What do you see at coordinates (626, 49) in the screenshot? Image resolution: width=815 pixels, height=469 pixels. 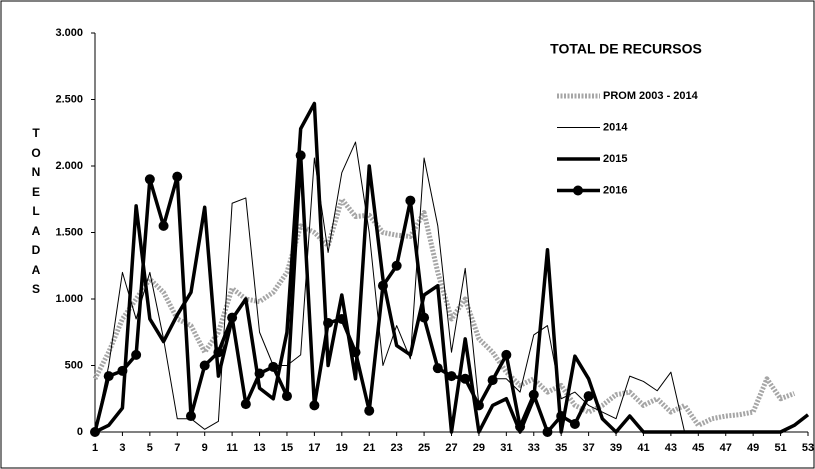 I see `chart-title: TOTAL DE RECURSOS` at bounding box center [626, 49].